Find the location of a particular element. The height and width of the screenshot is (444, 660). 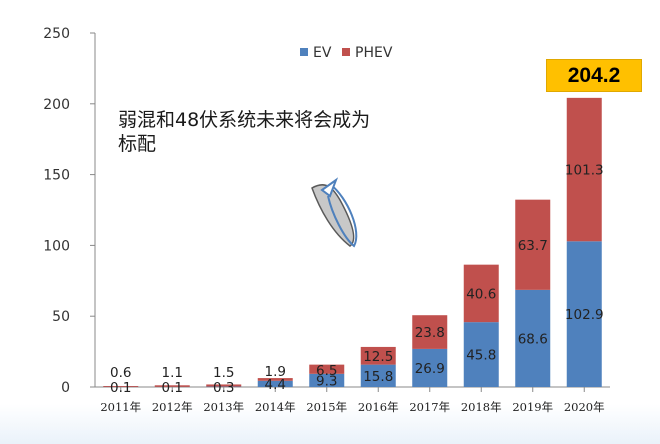

data-label-ev: 68.6 is located at coordinates (533, 339).